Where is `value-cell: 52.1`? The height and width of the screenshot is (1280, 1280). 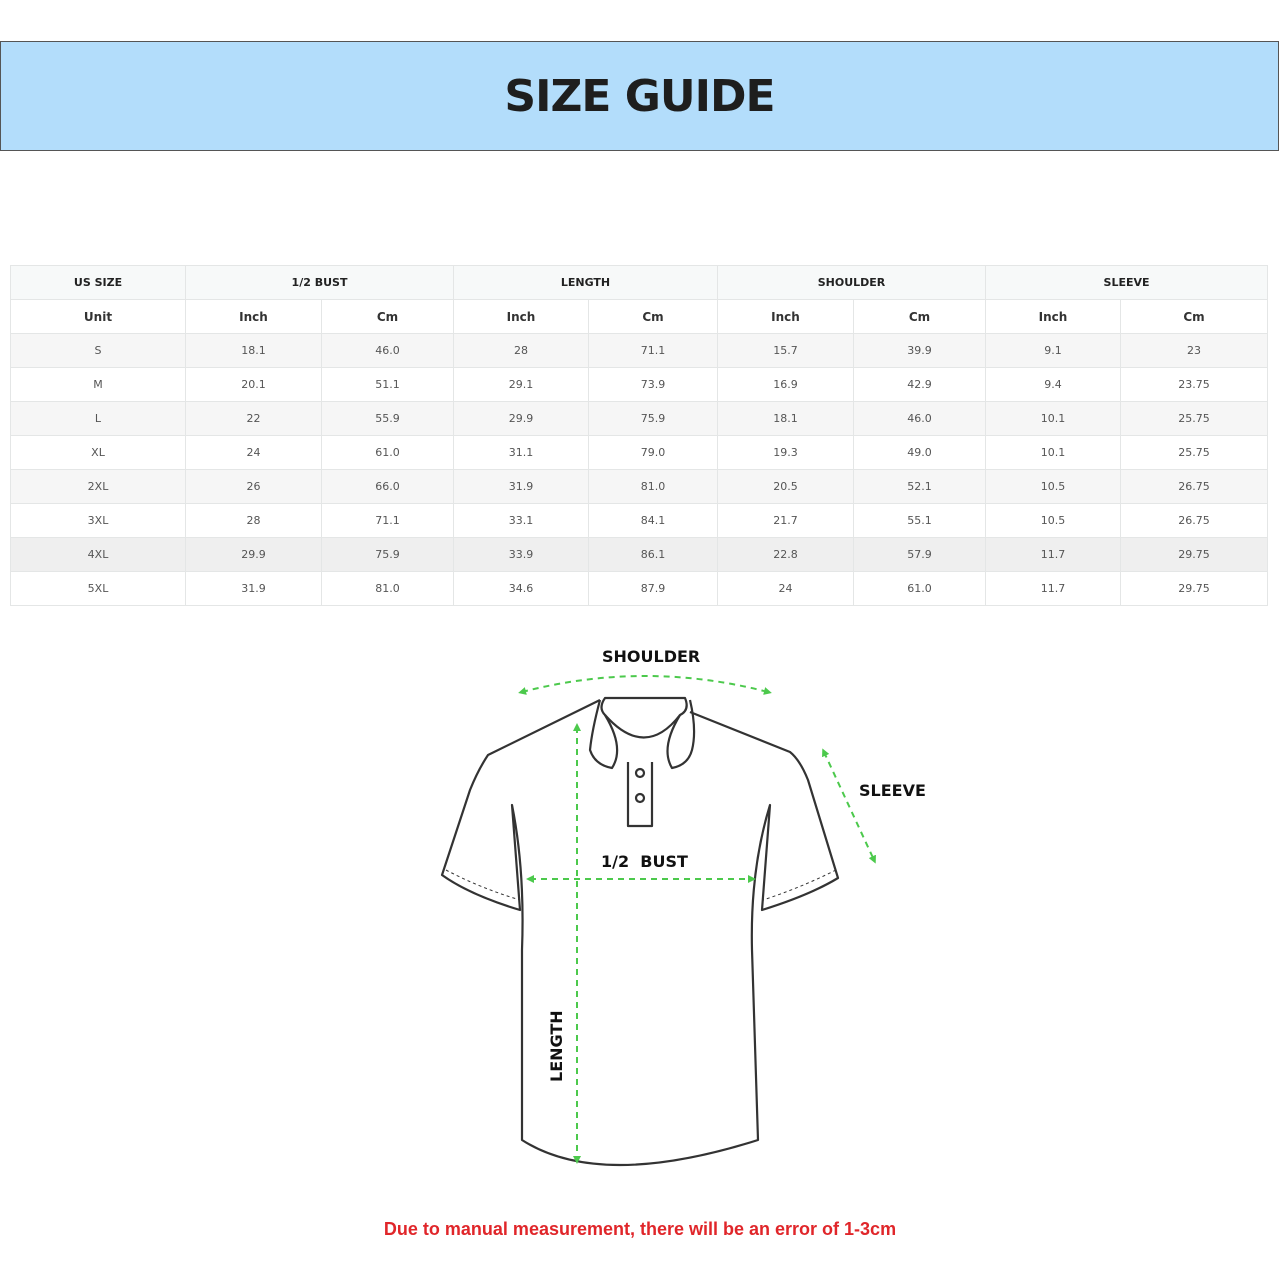
value-cell: 52.1 is located at coordinates (919, 486).